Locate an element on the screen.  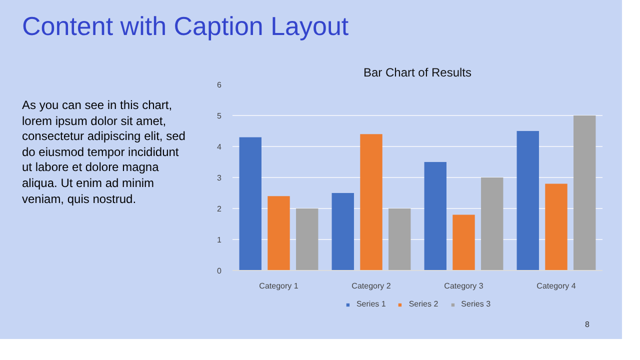
legend-label: Series 2 is located at coordinates (423, 304).